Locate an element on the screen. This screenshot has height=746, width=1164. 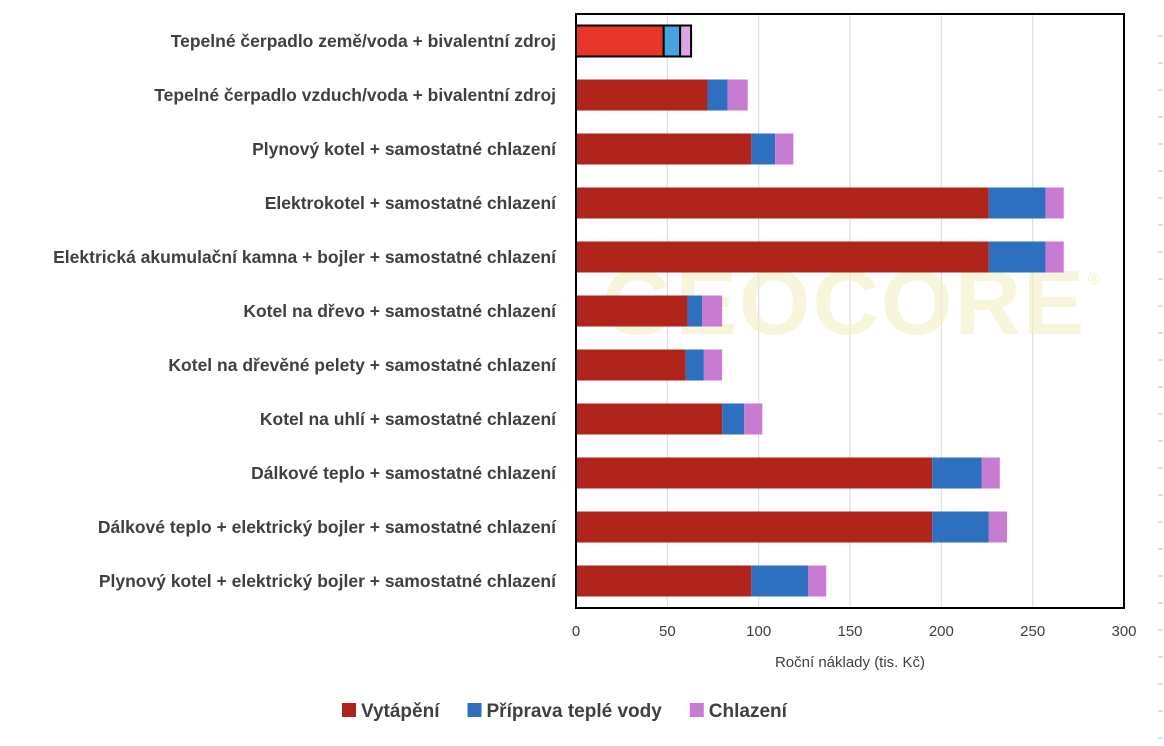
category-label-7: Kotel na uhlí + samostatné chlazení is located at coordinates (408, 419).